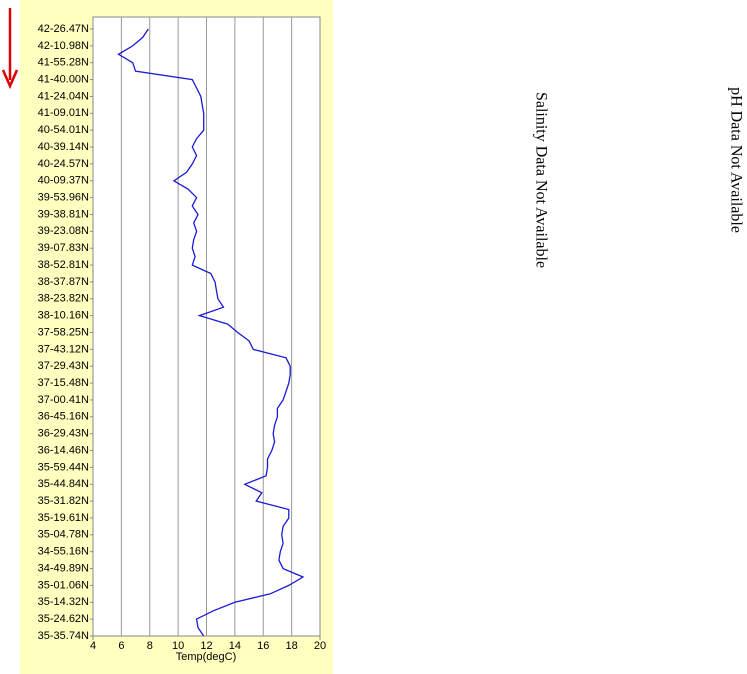 The image size is (747, 674). What do you see at coordinates (63, 282) in the screenshot?
I see `y-tick-label: 38-37.87N` at bounding box center [63, 282].